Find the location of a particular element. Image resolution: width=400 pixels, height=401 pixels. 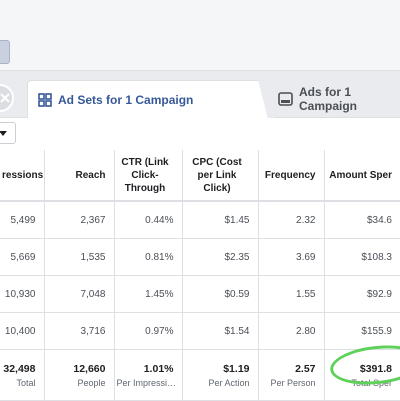

grid-icon is located at coordinates (45, 99).